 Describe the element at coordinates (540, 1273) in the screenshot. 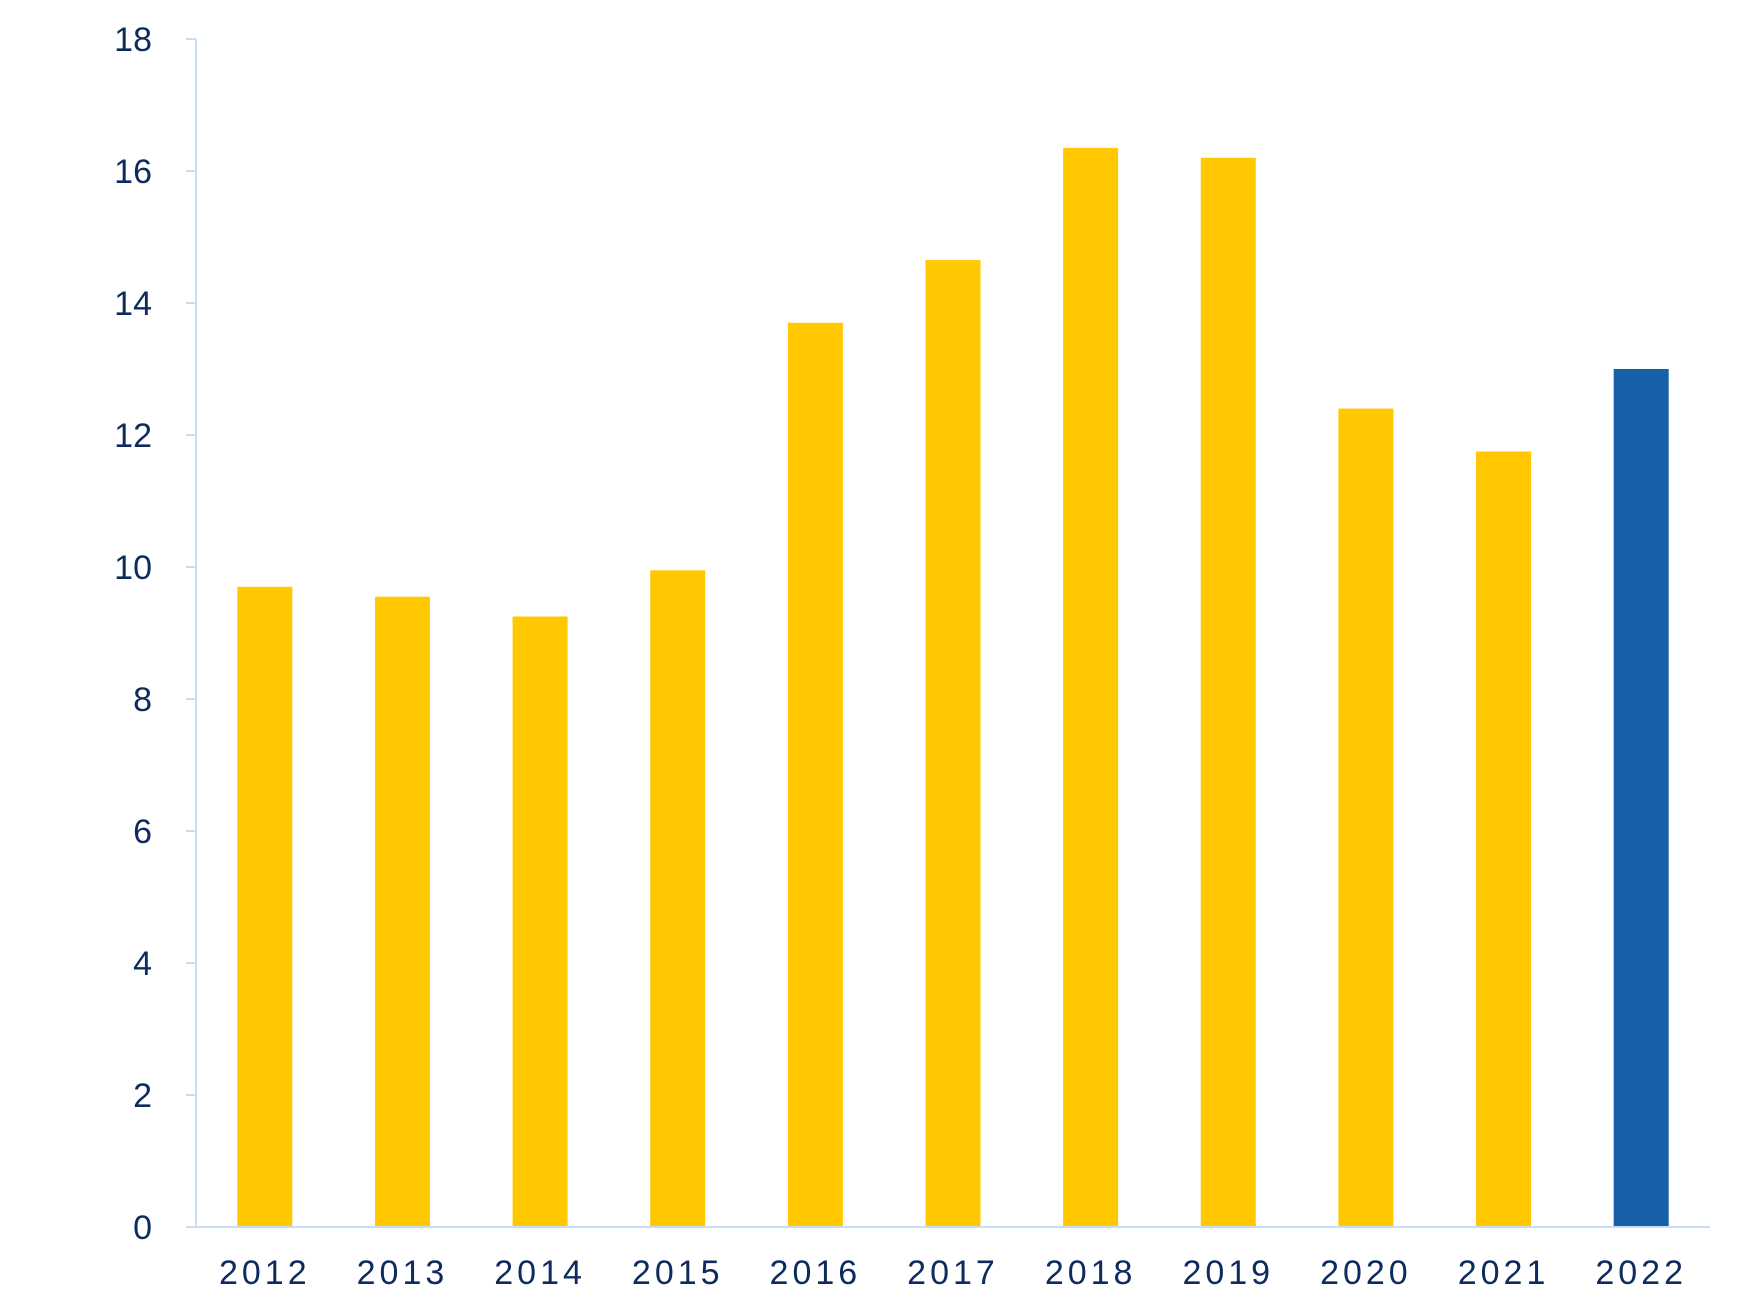

I see `x-tick-label: 2014` at that location.